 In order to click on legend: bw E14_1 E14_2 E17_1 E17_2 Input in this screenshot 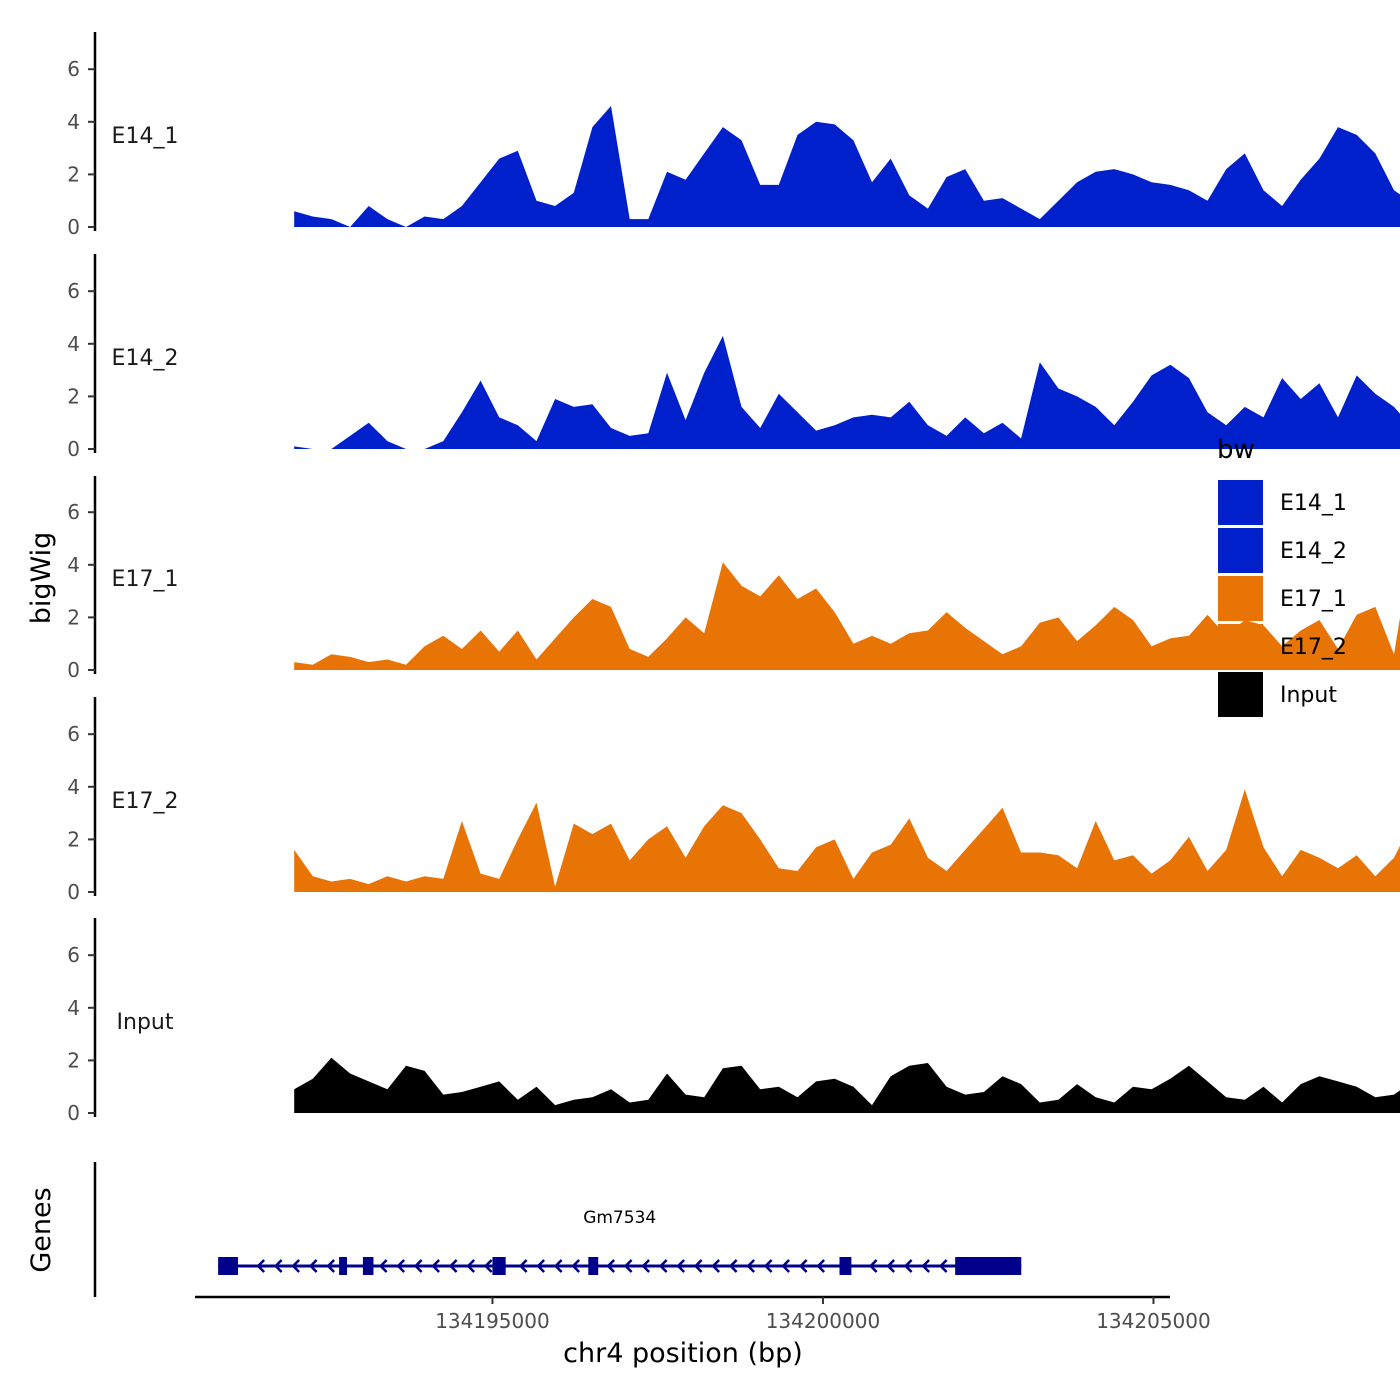, I will do `click(1282, 576)`.